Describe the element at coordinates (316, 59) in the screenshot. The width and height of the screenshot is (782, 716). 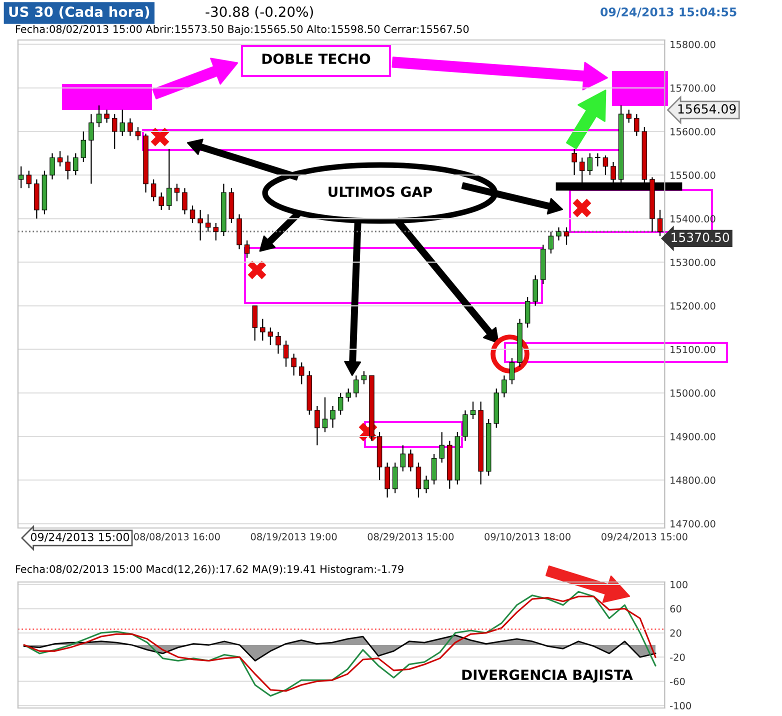
I see `annotation: DOBLE TECHO` at that location.